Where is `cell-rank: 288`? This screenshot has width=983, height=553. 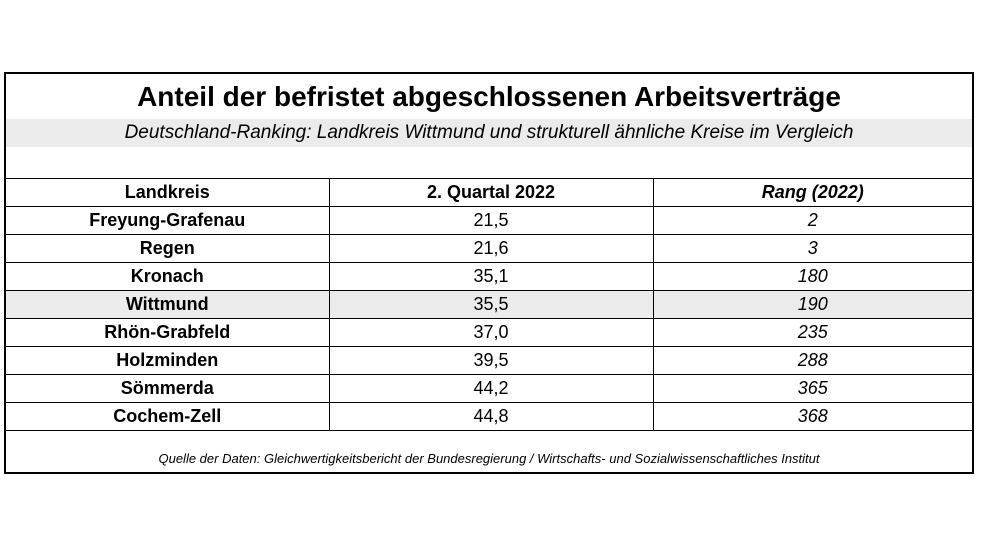 cell-rank: 288 is located at coordinates (812, 360).